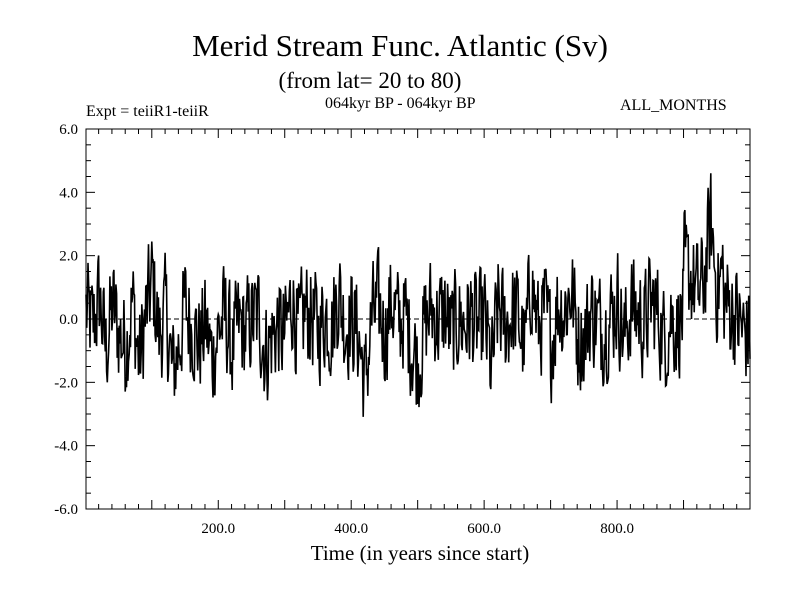 This screenshot has width=800, height=600. Describe the element at coordinates (68, 257) in the screenshot. I see `y-tick-label: 2.0` at that location.